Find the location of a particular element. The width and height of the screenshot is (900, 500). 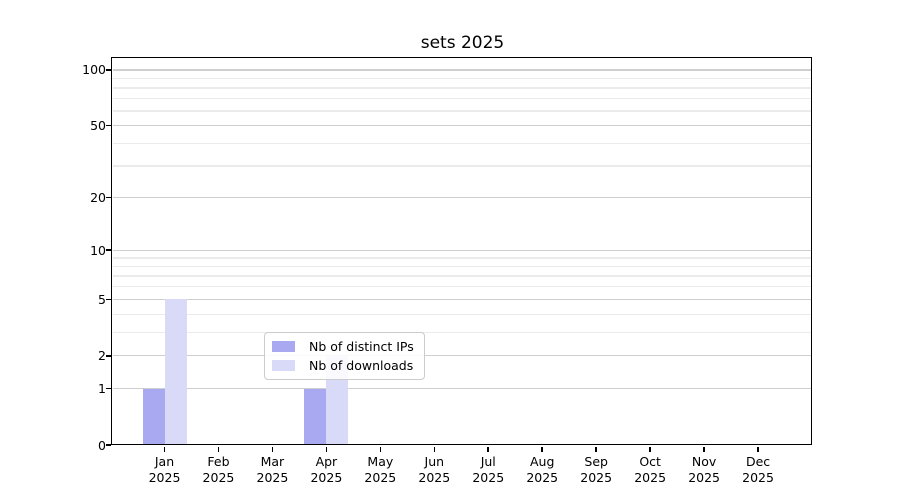

x-axis-tick-label: Nov 2025 is located at coordinates (704, 469).